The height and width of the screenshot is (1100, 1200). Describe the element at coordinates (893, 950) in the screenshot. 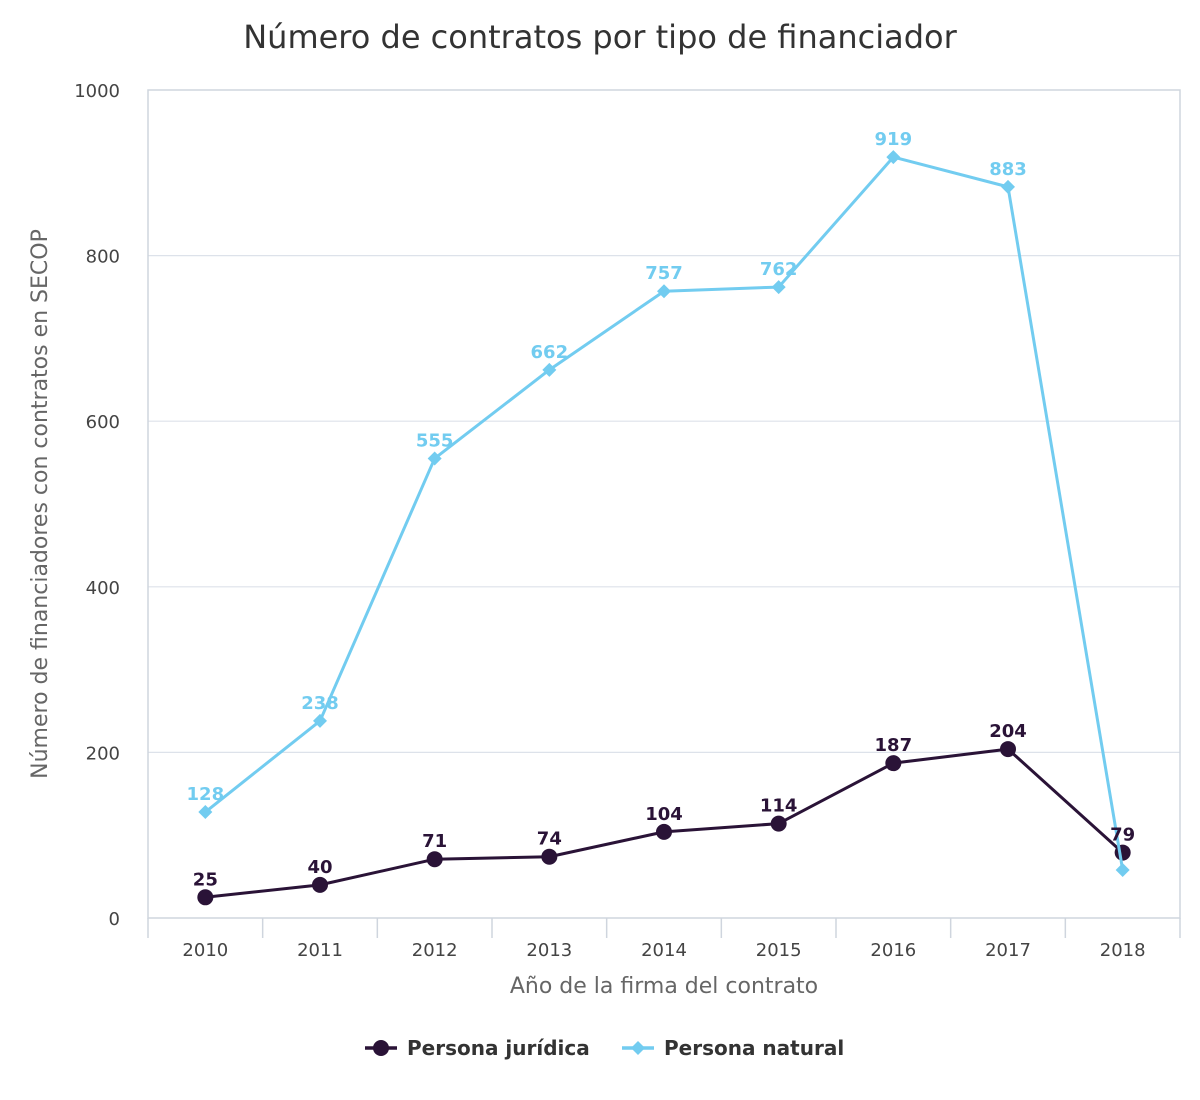

I see `x-tick-label: 2016` at that location.